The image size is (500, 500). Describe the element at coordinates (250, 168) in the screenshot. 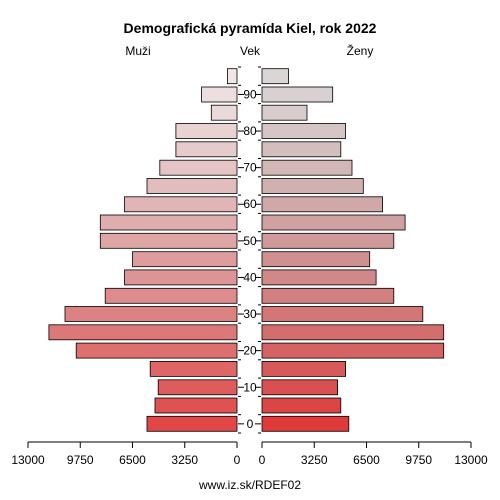

I see `age-tick-label: 70` at that location.